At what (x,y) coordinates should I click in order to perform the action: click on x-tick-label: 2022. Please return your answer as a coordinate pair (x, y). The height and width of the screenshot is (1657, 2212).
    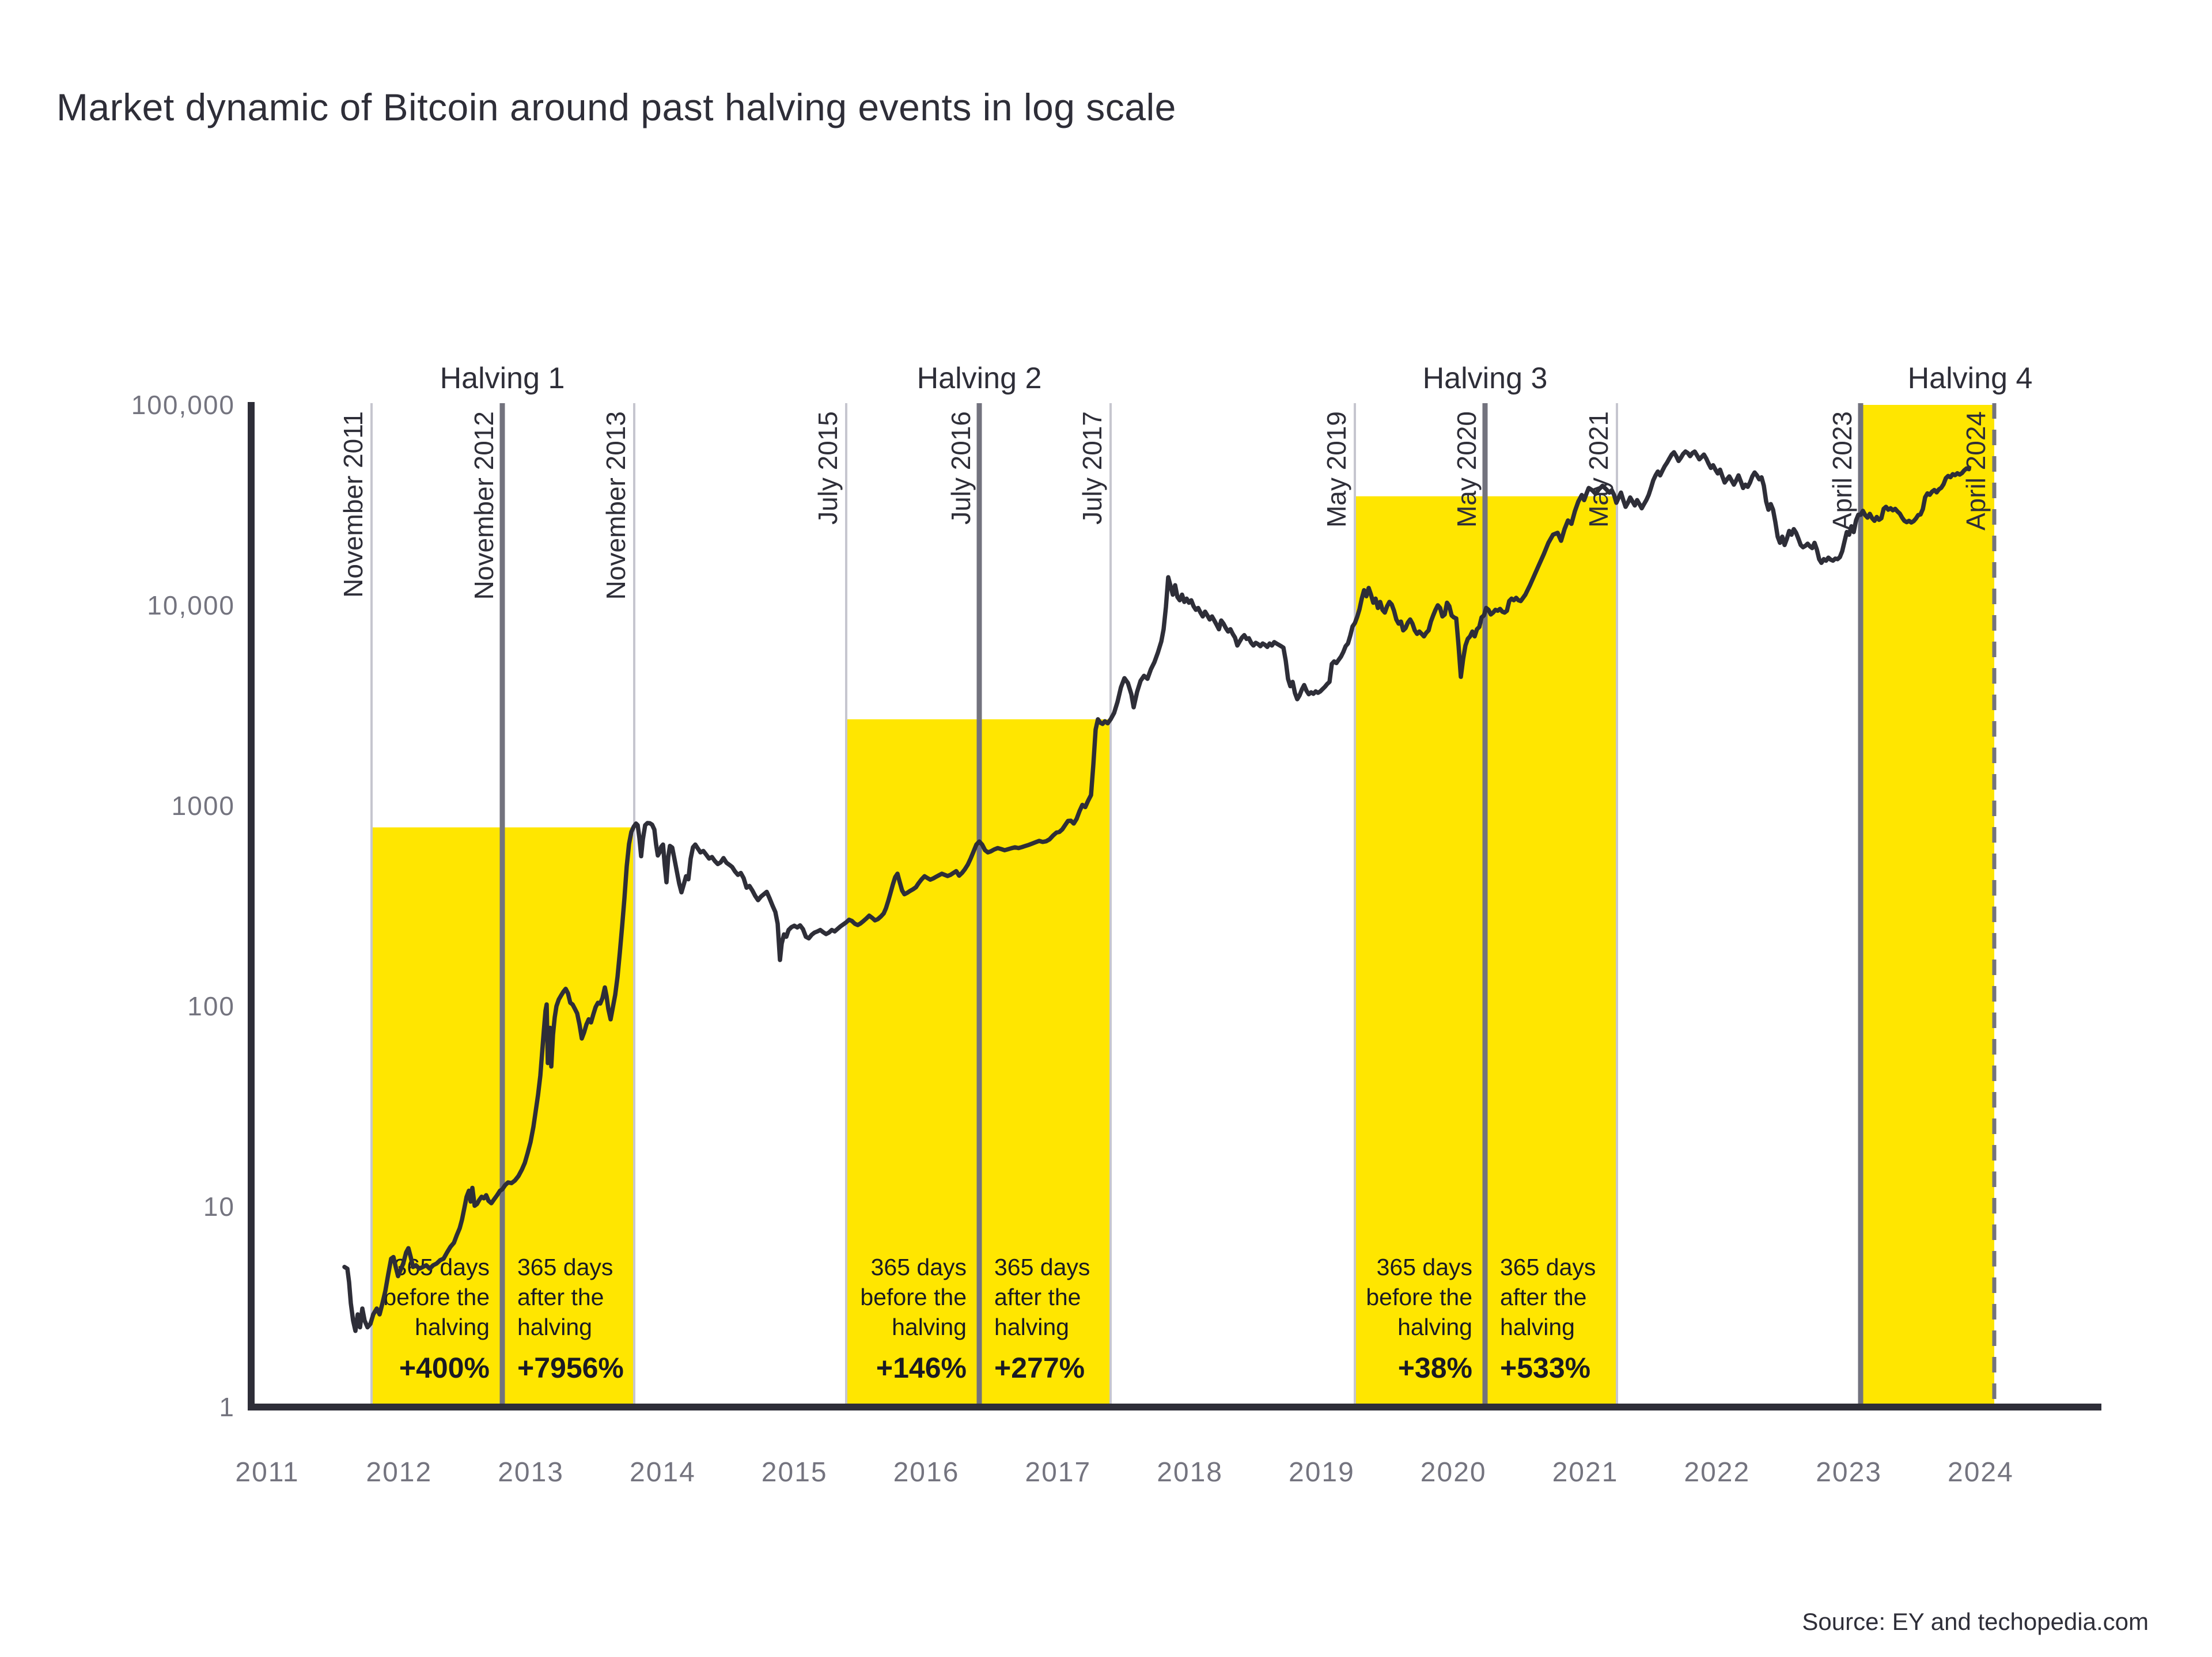
    Looking at the image, I should click on (1717, 1472).